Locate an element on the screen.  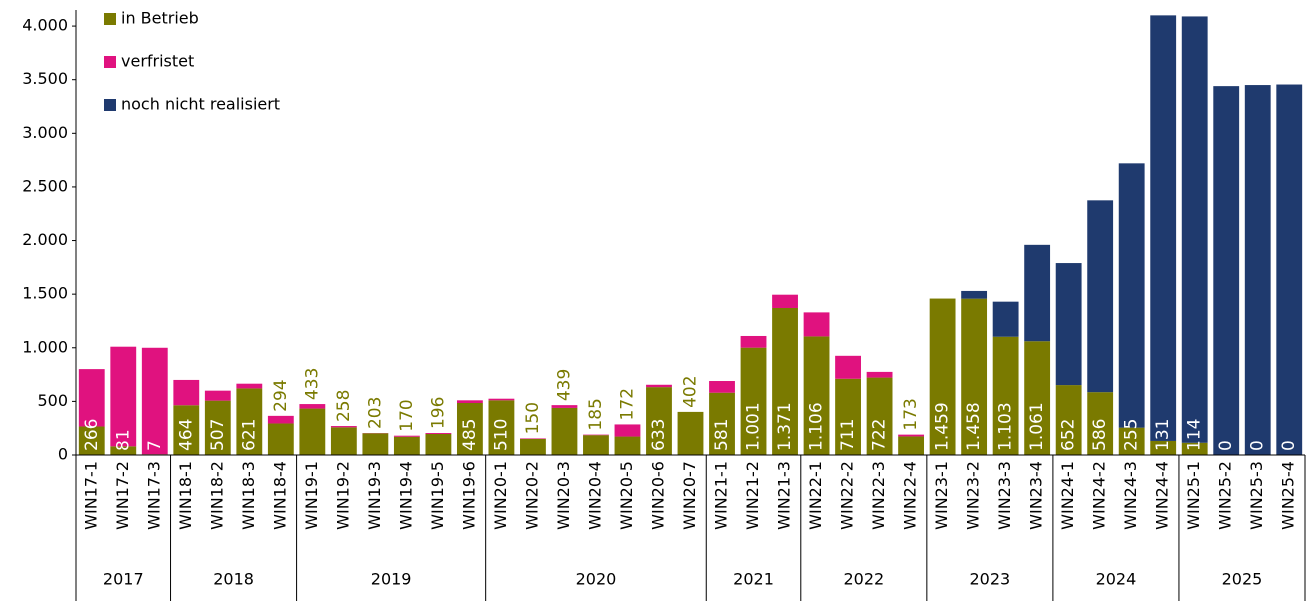
x-tick-label: WIN19-2 is located at coordinates (342, 495).